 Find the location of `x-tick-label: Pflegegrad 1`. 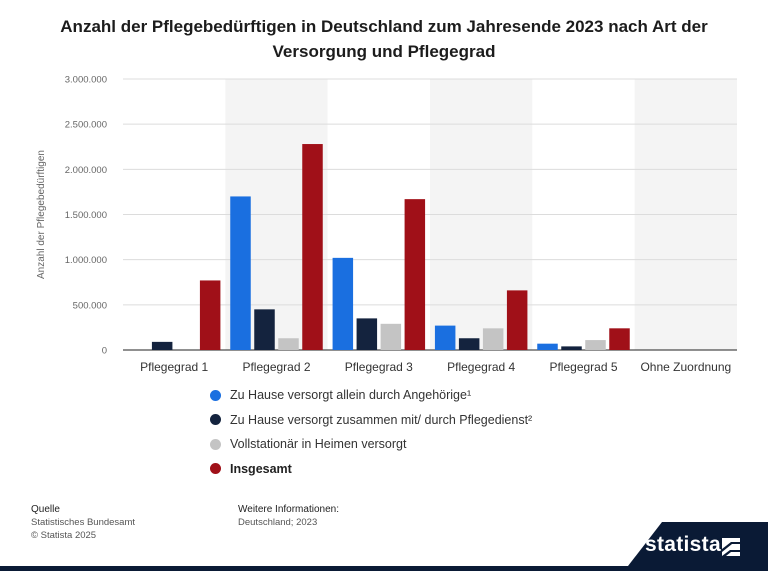

x-tick-label: Pflegegrad 1 is located at coordinates (174, 367).